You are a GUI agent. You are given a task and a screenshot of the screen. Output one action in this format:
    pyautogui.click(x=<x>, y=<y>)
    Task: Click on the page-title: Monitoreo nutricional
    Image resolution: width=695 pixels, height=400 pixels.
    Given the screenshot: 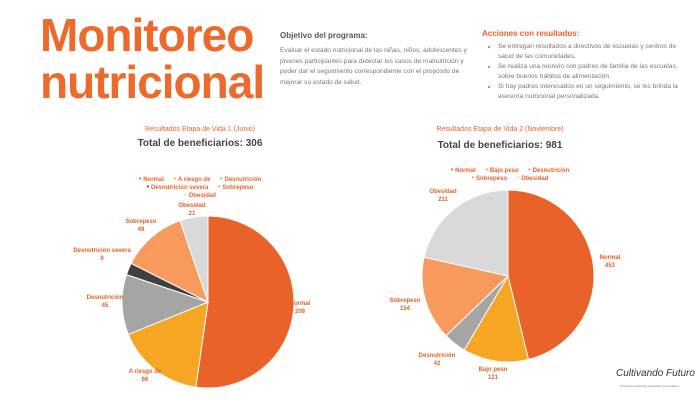 What is the action you would take?
    pyautogui.click(x=152, y=58)
    